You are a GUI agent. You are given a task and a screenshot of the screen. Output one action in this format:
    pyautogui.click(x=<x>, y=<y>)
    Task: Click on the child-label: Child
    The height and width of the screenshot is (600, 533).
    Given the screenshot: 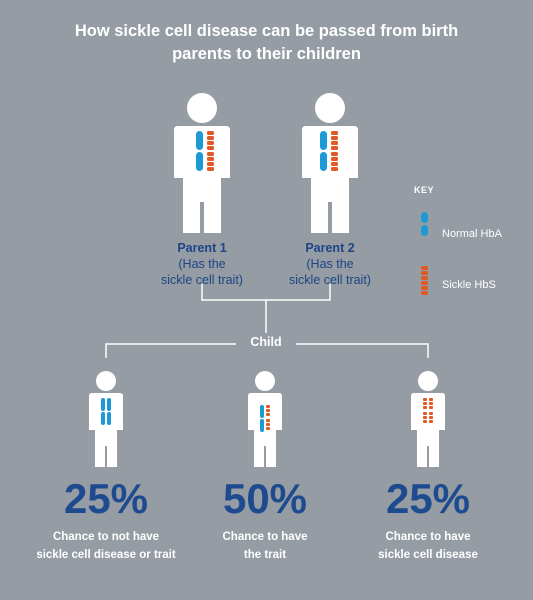 What is the action you would take?
    pyautogui.click(x=266, y=342)
    